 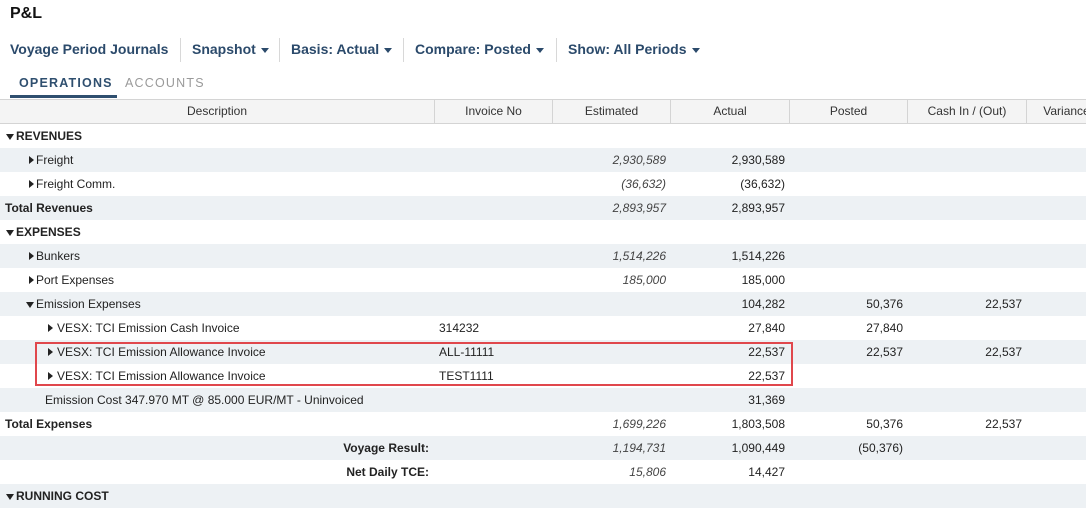 What do you see at coordinates (543, 472) in the screenshot?
I see `table-row: Net Daily TCE: 15,806 14,427` at bounding box center [543, 472].